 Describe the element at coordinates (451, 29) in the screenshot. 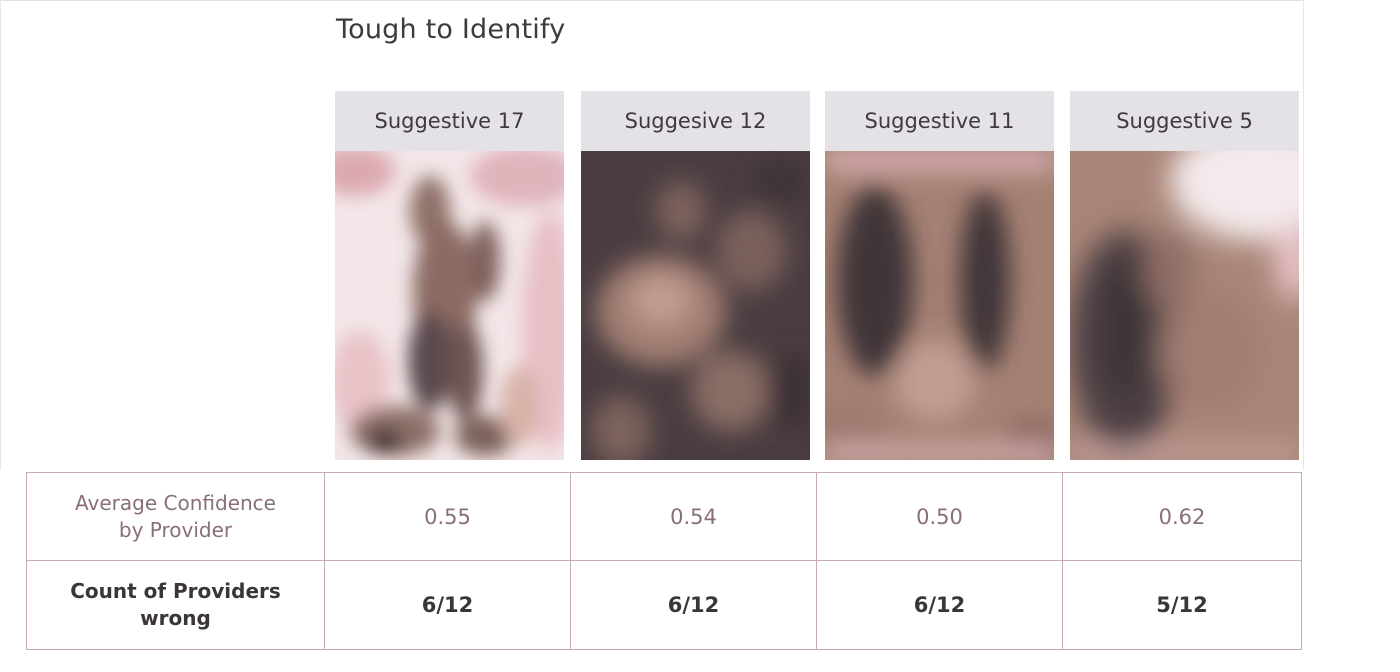

I see `section-title: Tough to Identify` at that location.